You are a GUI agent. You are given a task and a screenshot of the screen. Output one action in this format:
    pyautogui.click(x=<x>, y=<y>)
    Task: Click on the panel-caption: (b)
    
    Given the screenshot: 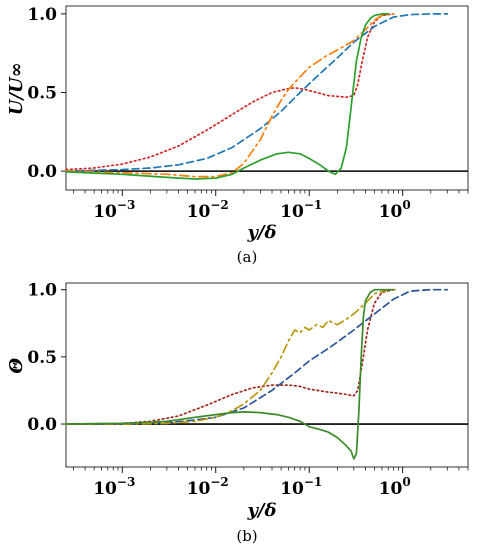 What is the action you would take?
    pyautogui.click(x=246, y=536)
    